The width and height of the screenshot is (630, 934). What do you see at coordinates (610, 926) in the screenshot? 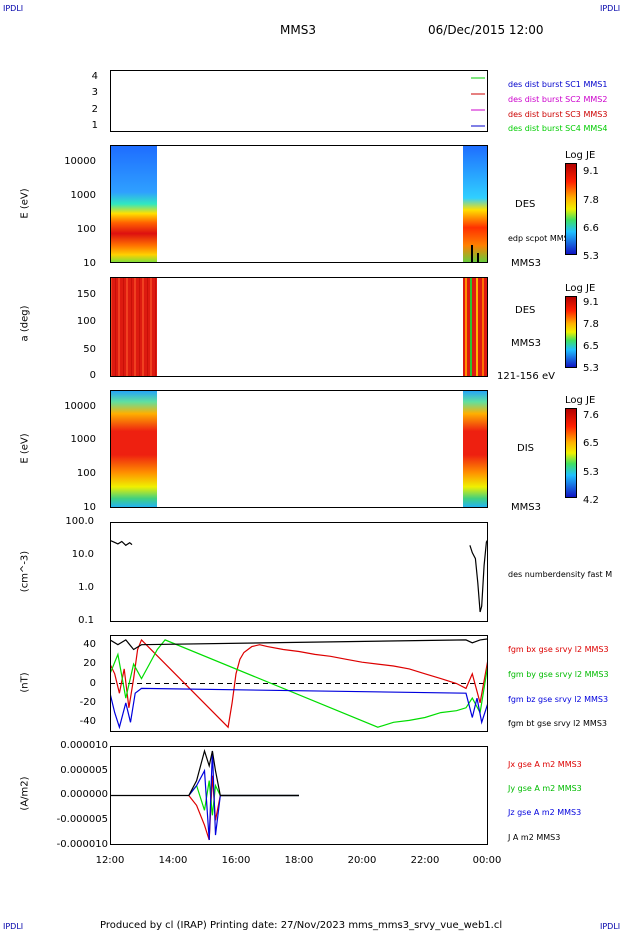
I see `corner-label-bottom-right: IPDLI` at bounding box center [610, 926].